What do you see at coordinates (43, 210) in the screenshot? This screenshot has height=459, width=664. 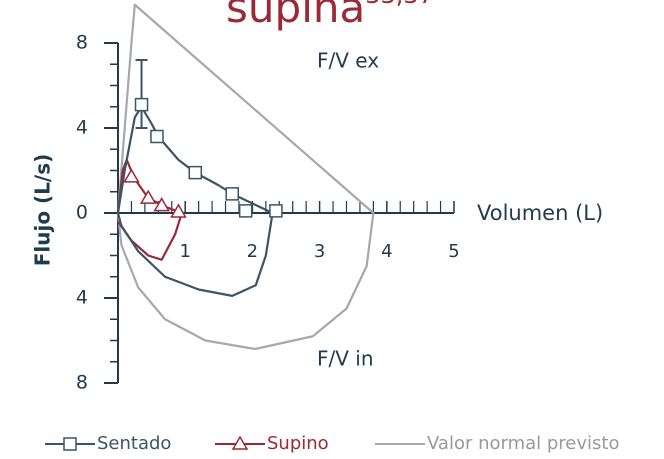 I see `y-axis-label: Flujo (L/s)` at bounding box center [43, 210].